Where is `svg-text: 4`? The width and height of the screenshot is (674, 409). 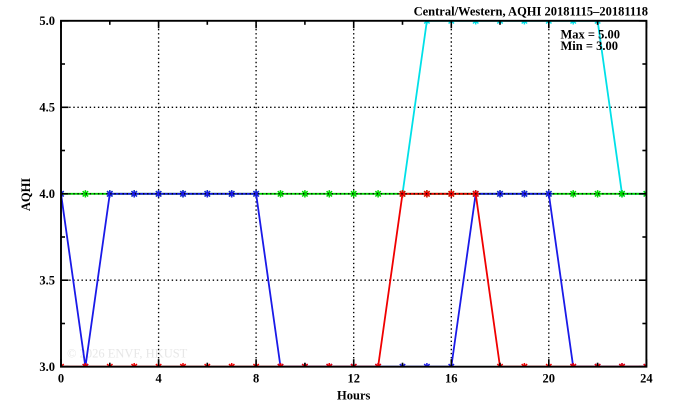
svg-text: 4 is located at coordinates (158, 379).